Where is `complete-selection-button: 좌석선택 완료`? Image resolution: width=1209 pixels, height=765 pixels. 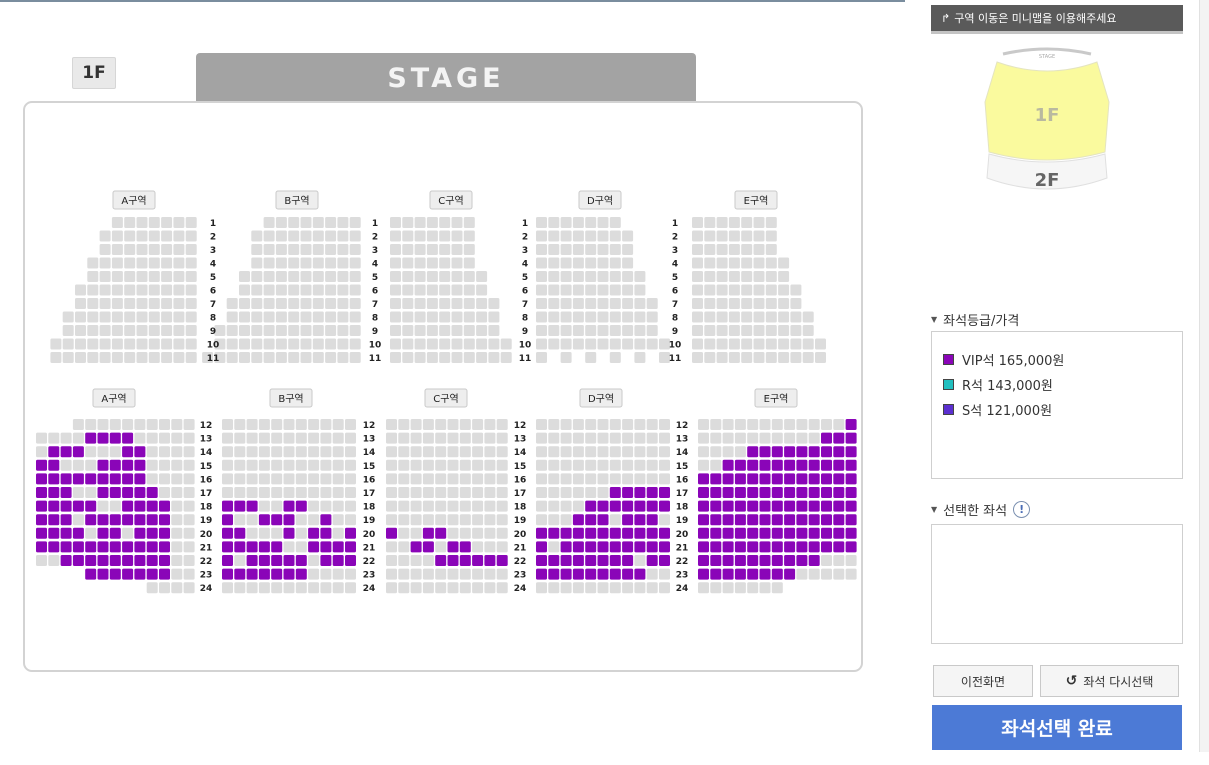 complete-selection-button: 좌석선택 완료 is located at coordinates (1057, 727).